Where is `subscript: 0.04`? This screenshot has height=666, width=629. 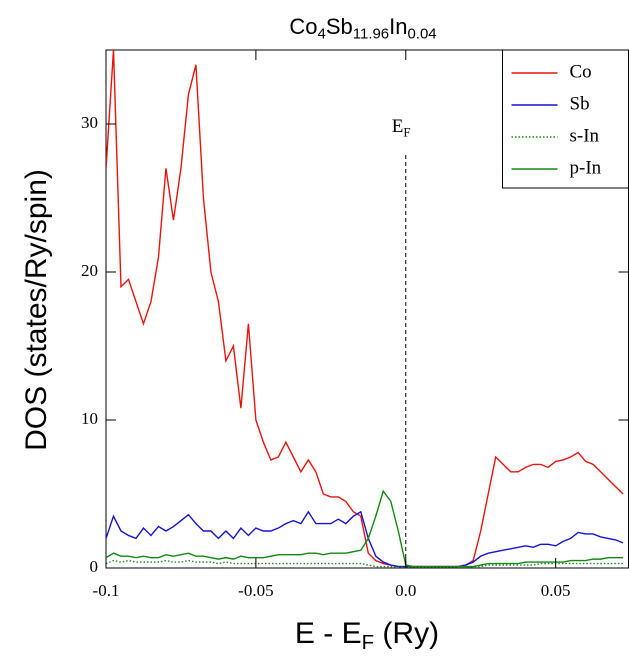 subscript: 0.04 is located at coordinates (421, 34).